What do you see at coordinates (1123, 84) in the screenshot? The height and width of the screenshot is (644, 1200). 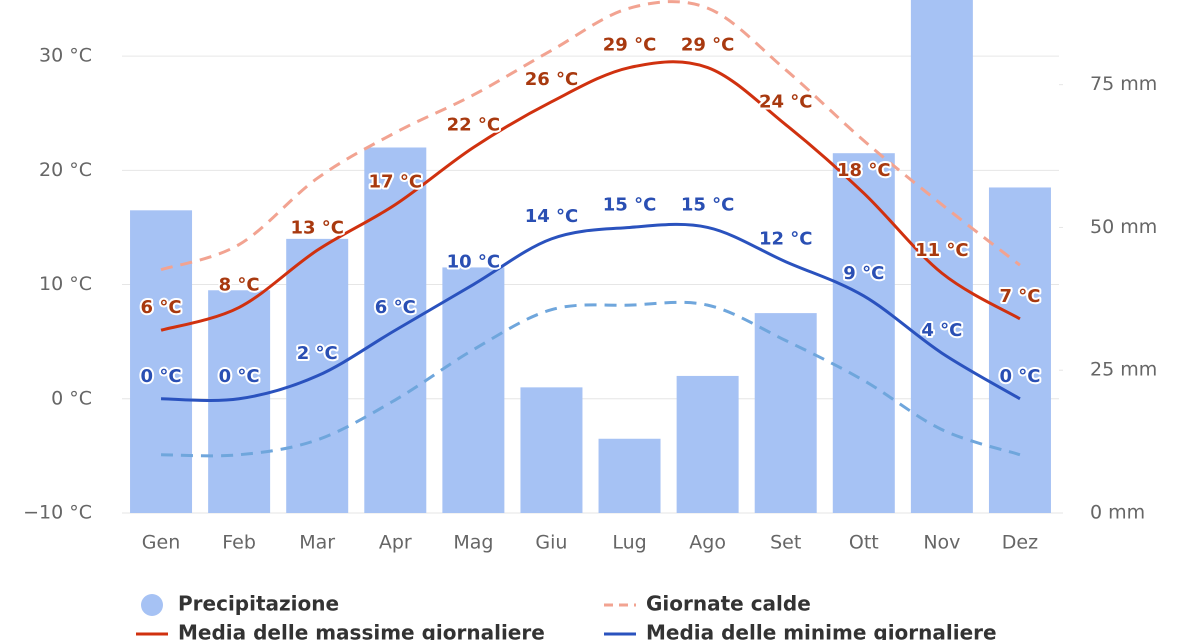 I see `y2-tick-label: 75 mm` at bounding box center [1123, 84].